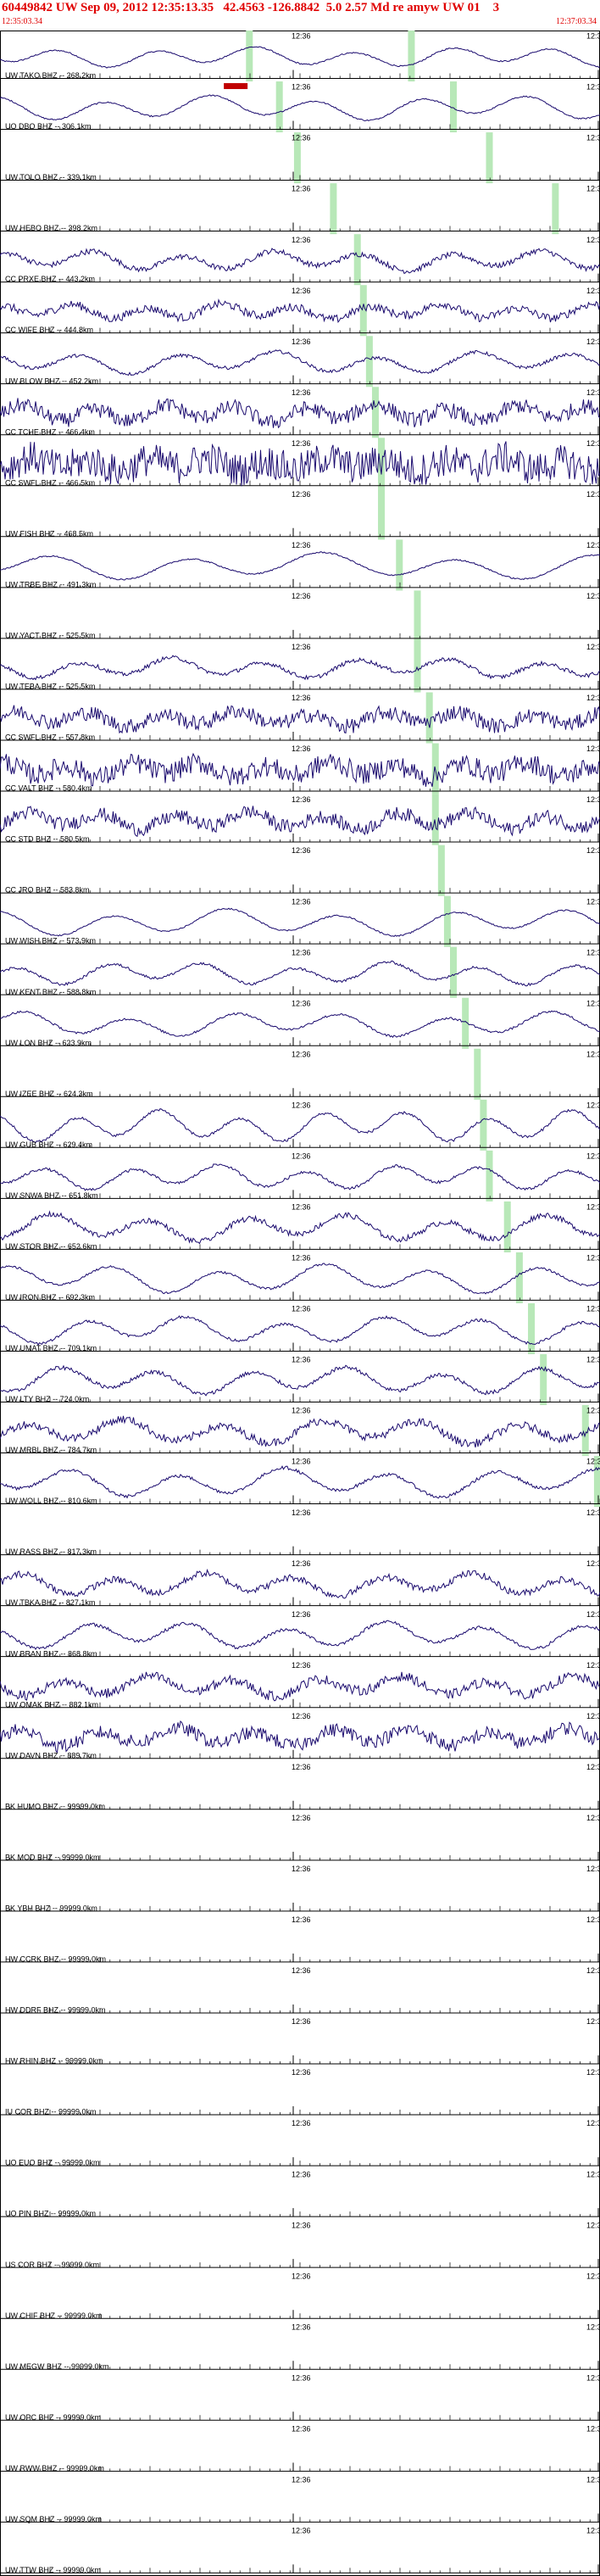 Image resolution: width=600 pixels, height=2576 pixels. What do you see at coordinates (53, 2570) in the screenshot?
I see `station-label: UW TTW BHZ -- 99999.0km` at bounding box center [53, 2570].